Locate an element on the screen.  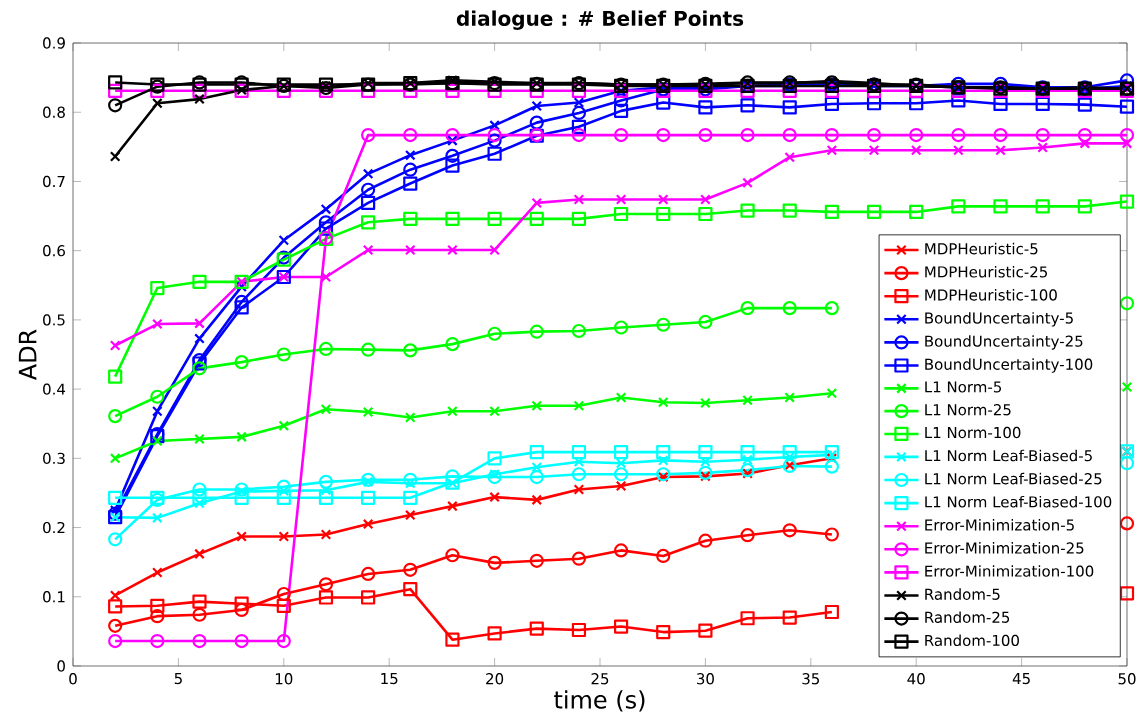
x-axis-title: time (s) is located at coordinates (599, 701).